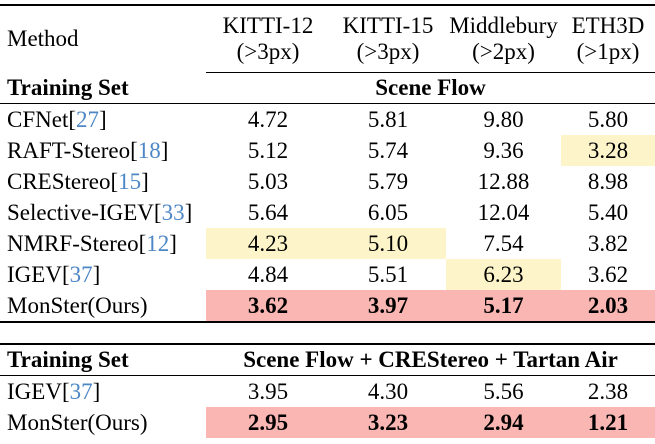 This screenshot has width=655, height=444. Describe the element at coordinates (388, 212) in the screenshot. I see `metric-cell: 6.05` at that location.